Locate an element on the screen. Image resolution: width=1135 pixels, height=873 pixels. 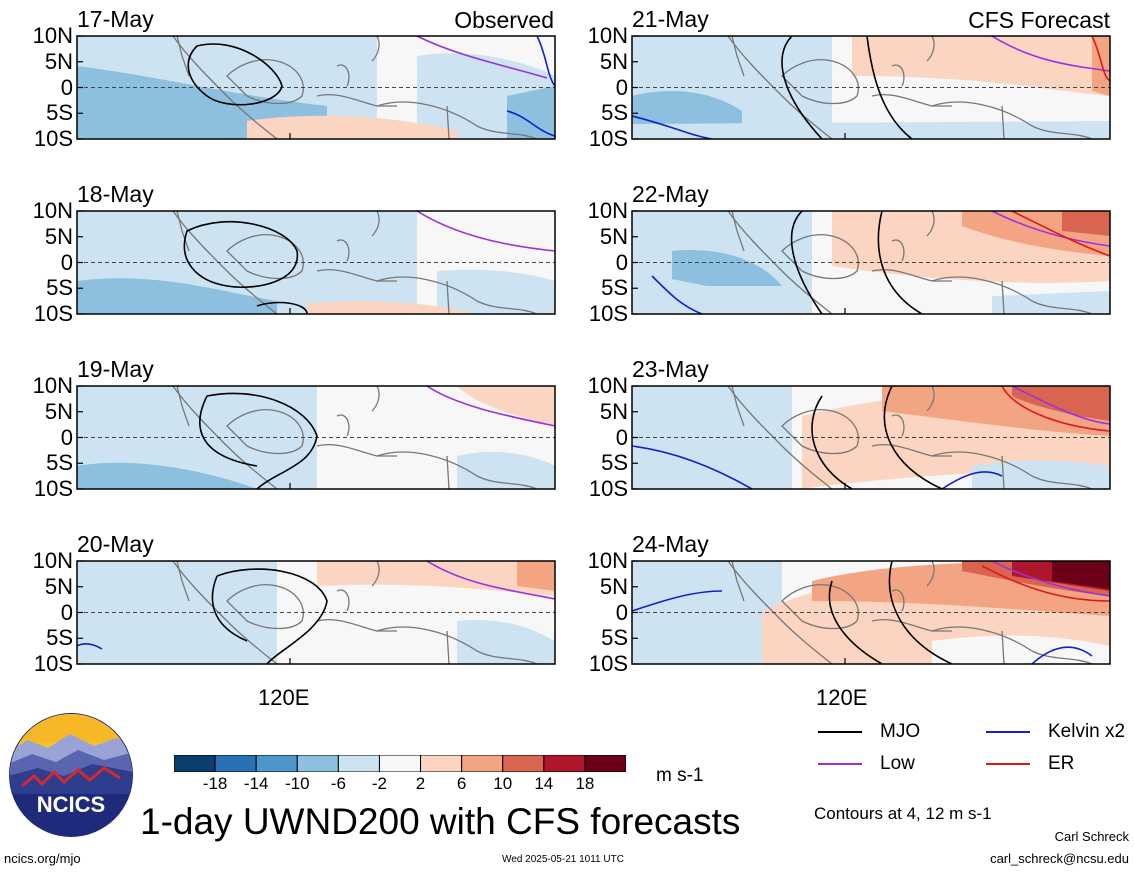
colorbar-tick-label: -2 is located at coordinates (379, 783).